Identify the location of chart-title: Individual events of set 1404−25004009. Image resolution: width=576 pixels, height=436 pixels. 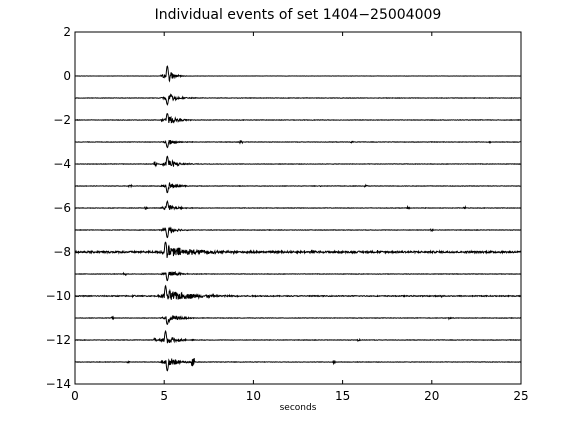
(298, 15).